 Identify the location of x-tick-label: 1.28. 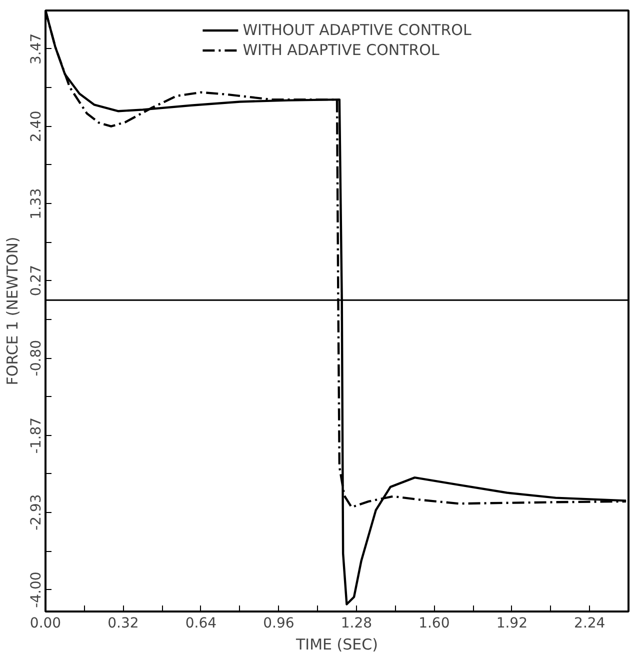
(356, 624).